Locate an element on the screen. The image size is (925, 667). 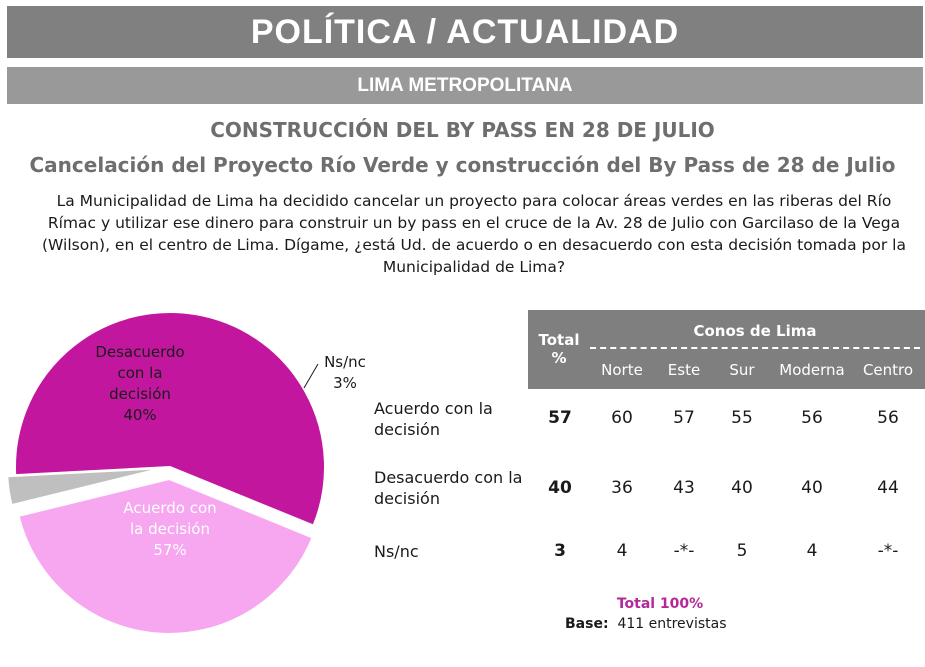
header-total-label: Total is located at coordinates (559, 340).